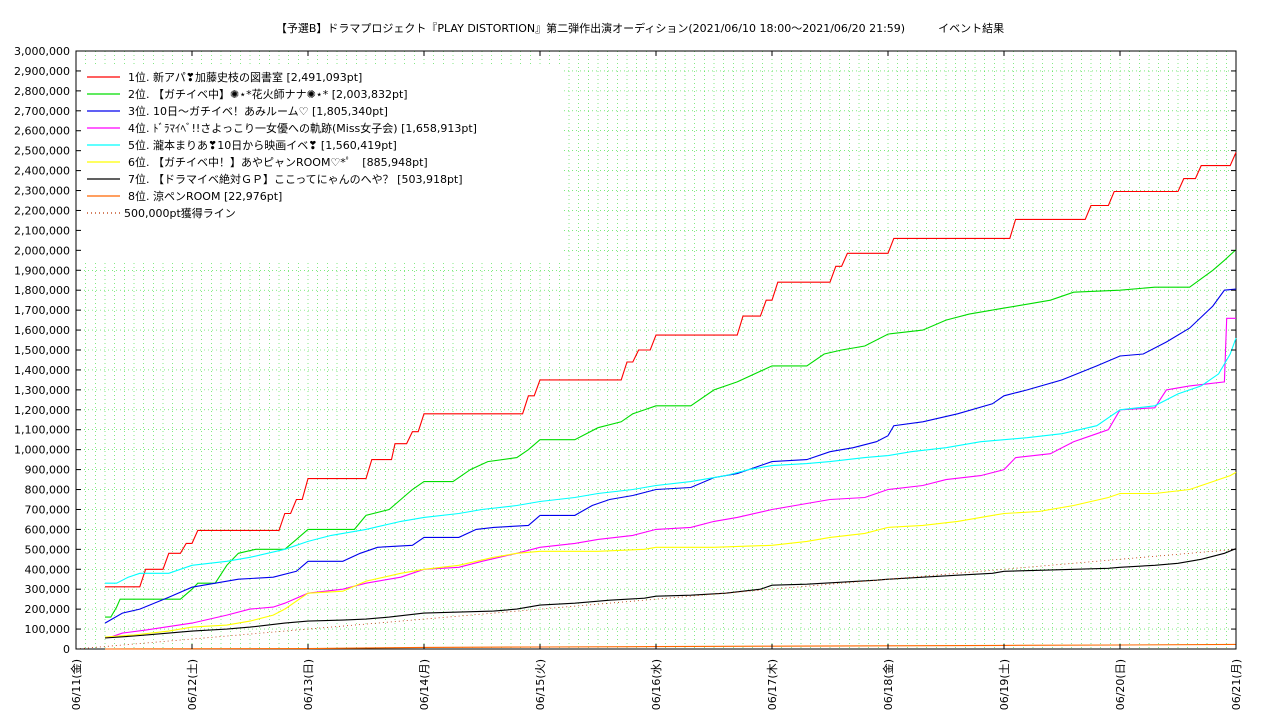 The width and height of the screenshot is (1280, 720). I want to click on legend-label-7: 7位. 【ドラマイベ絶対ＧＰ】ここってにゃんのへや？ [503,918pt], so click(295, 179).